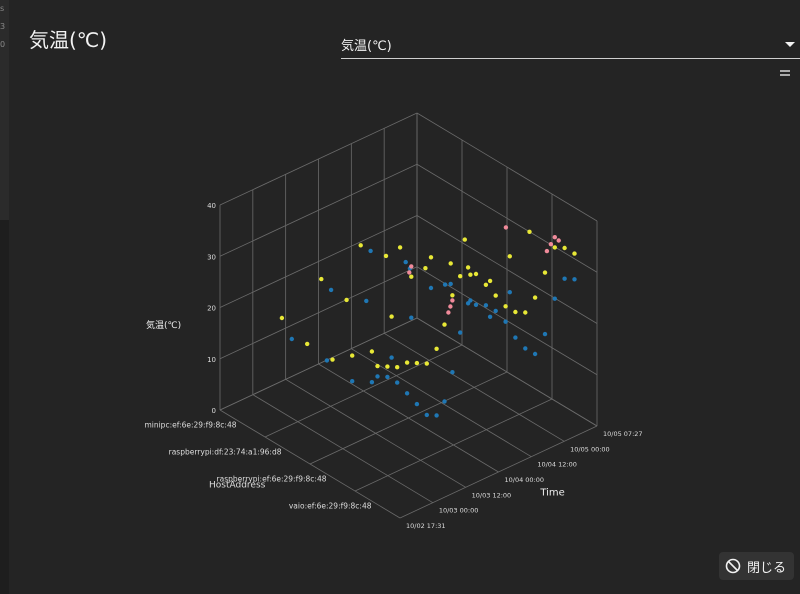 The image size is (800, 594). Describe the element at coordinates (557, 465) in the screenshot. I see `time-tick-label: 10/04 12:00` at that location.